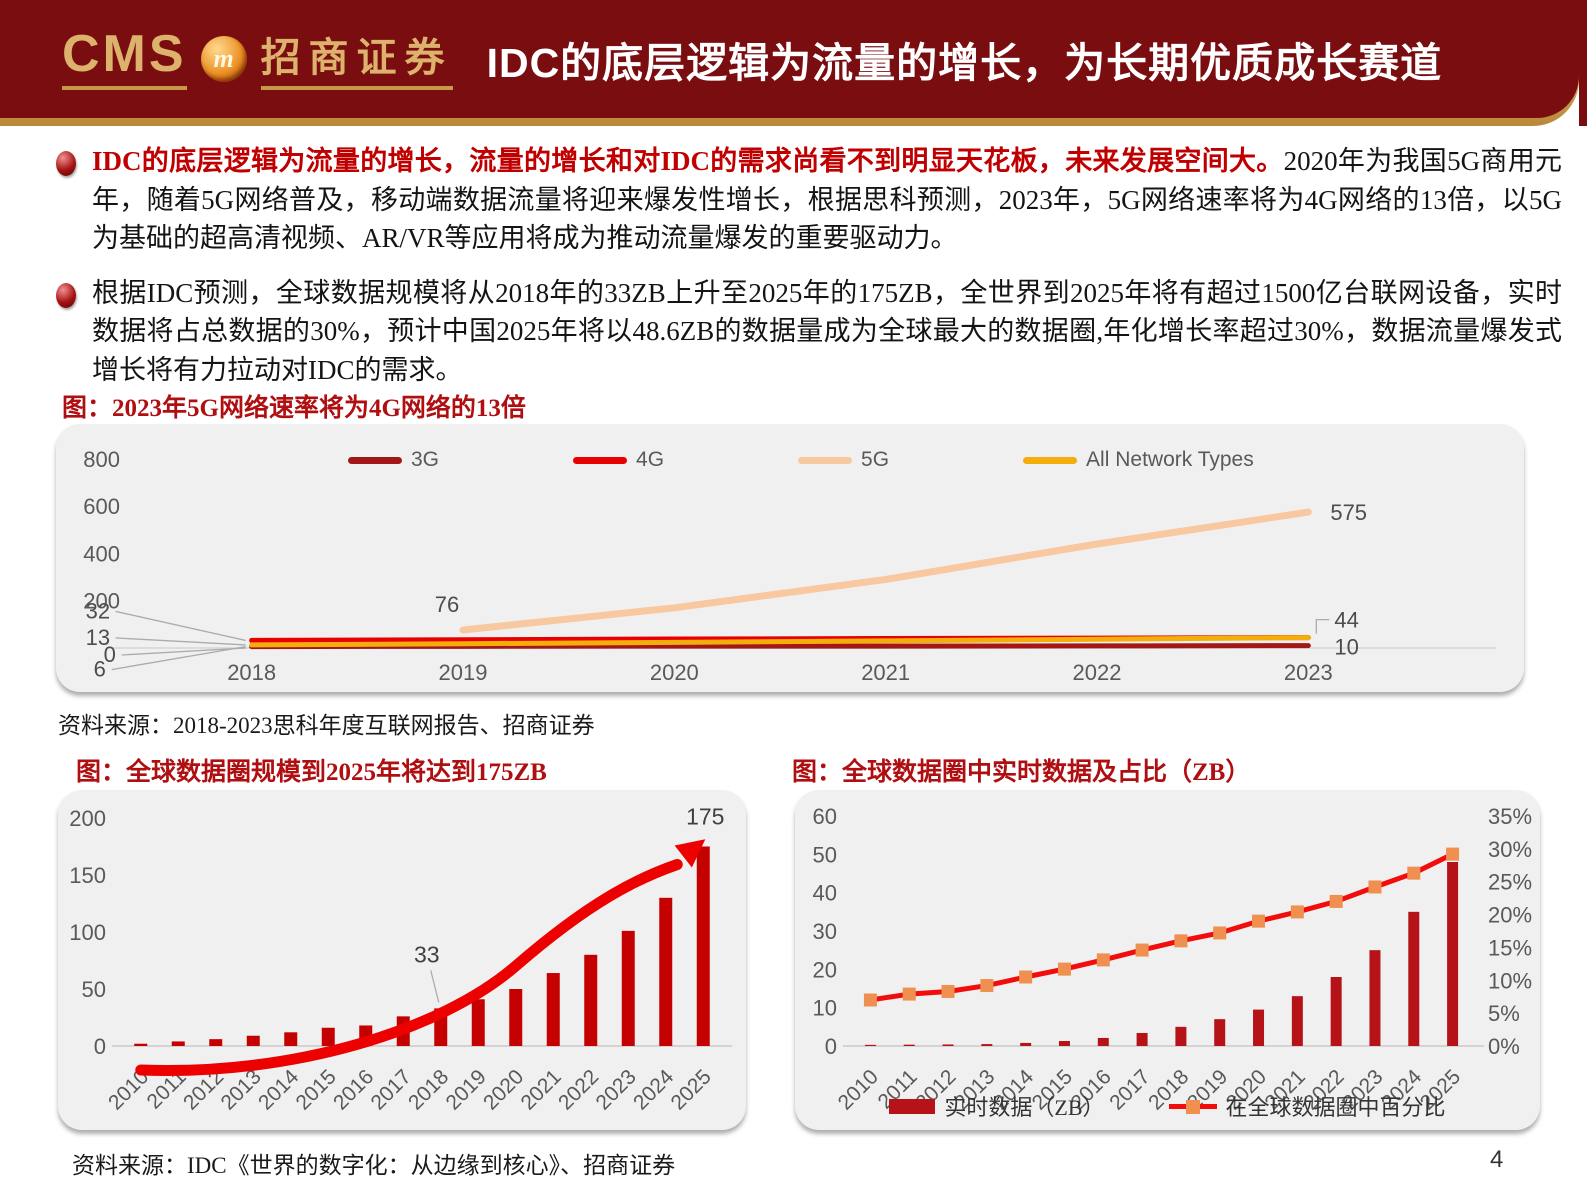  Describe the element at coordinates (427, 954) in the screenshot. I see `svg-text: 33` at that location.